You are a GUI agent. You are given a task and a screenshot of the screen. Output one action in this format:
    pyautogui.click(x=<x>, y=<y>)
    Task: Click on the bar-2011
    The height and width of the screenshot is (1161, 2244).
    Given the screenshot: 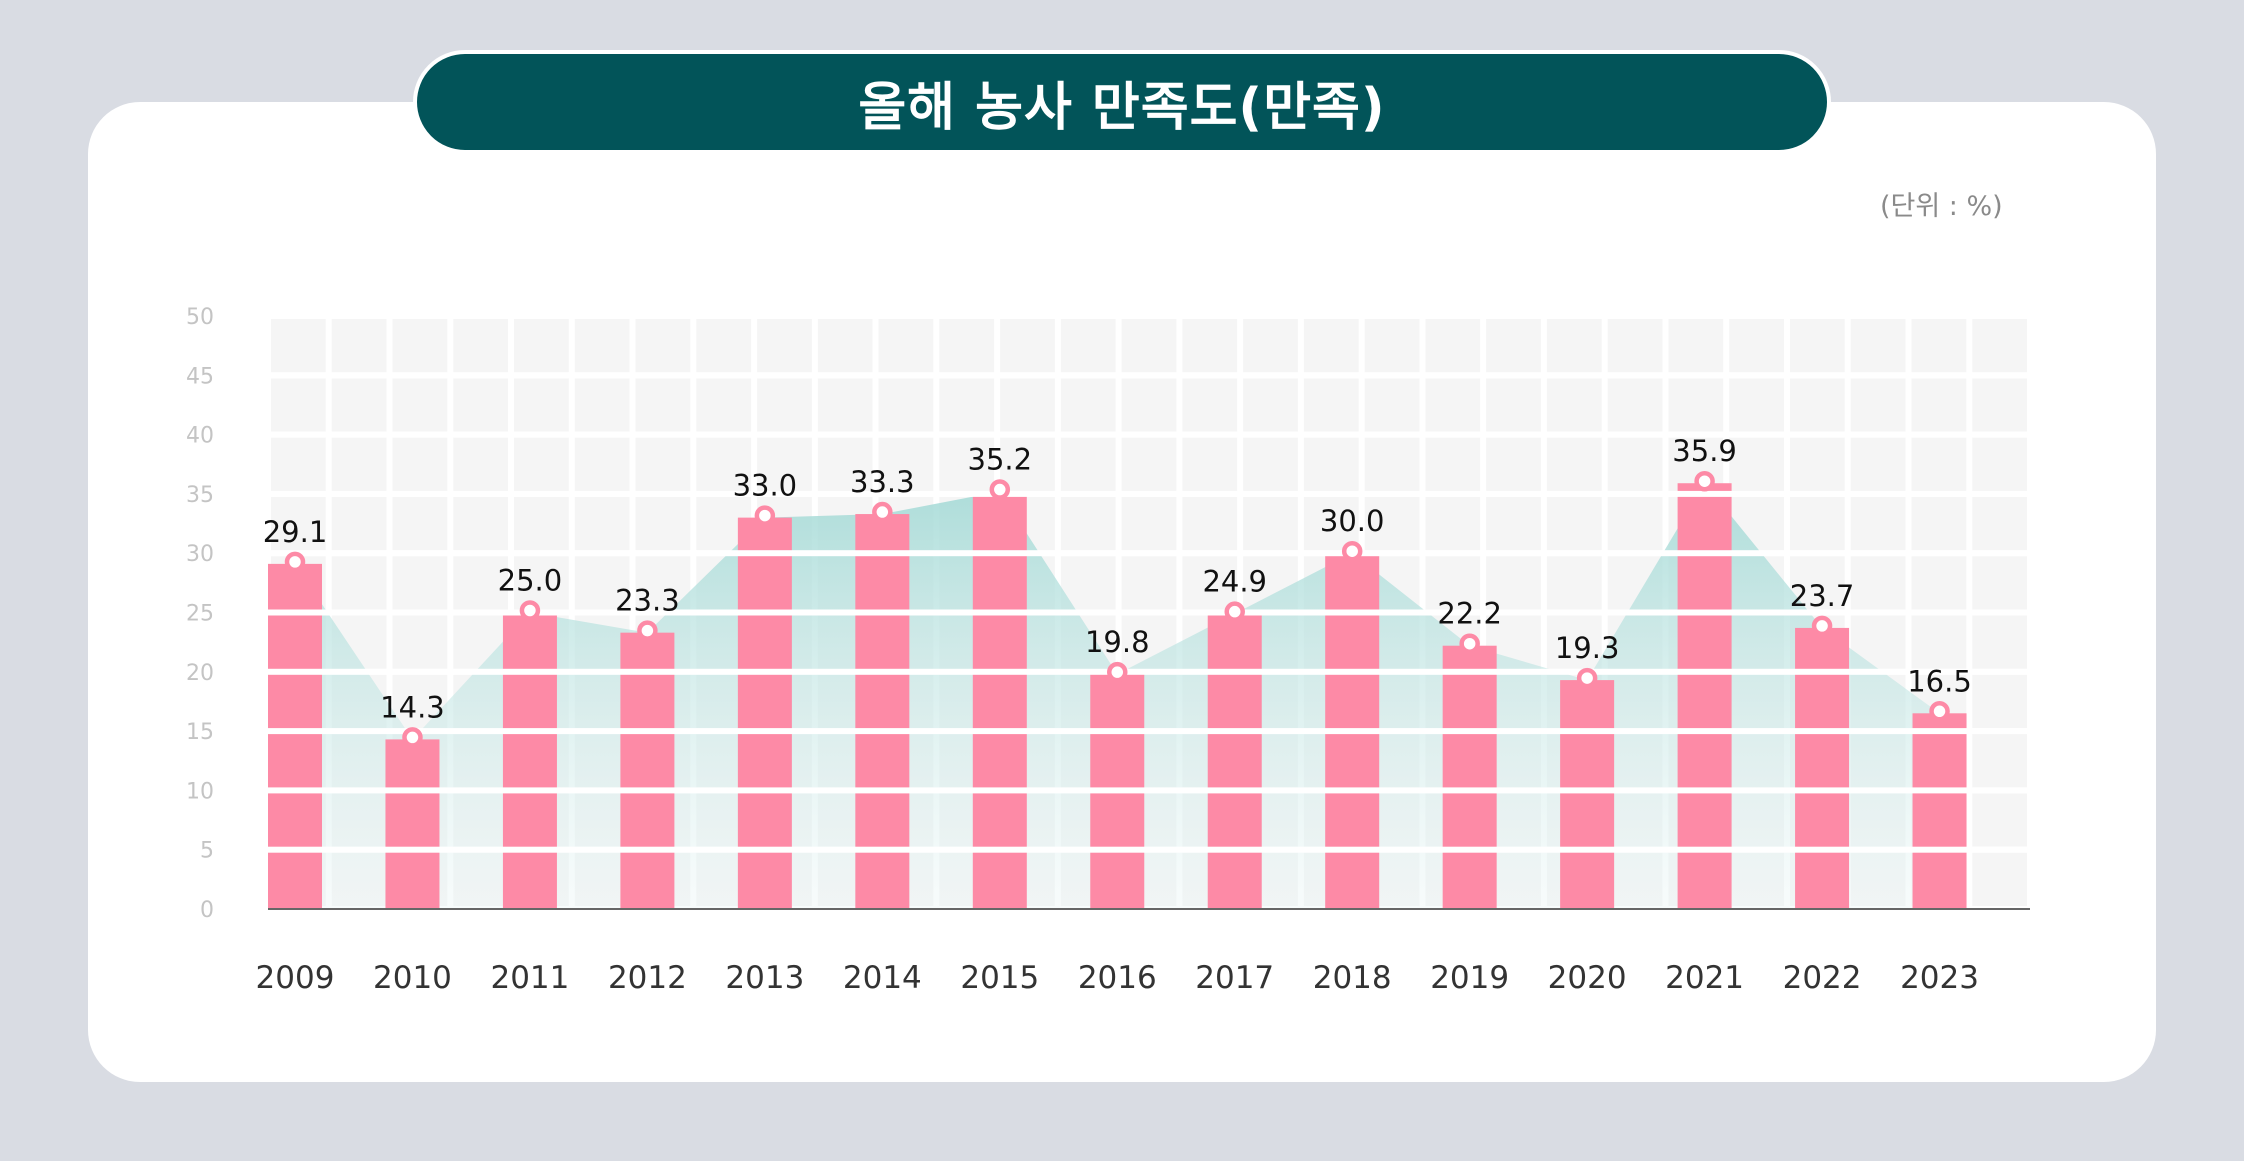 What is the action you would take?
    pyautogui.click(x=529, y=760)
    